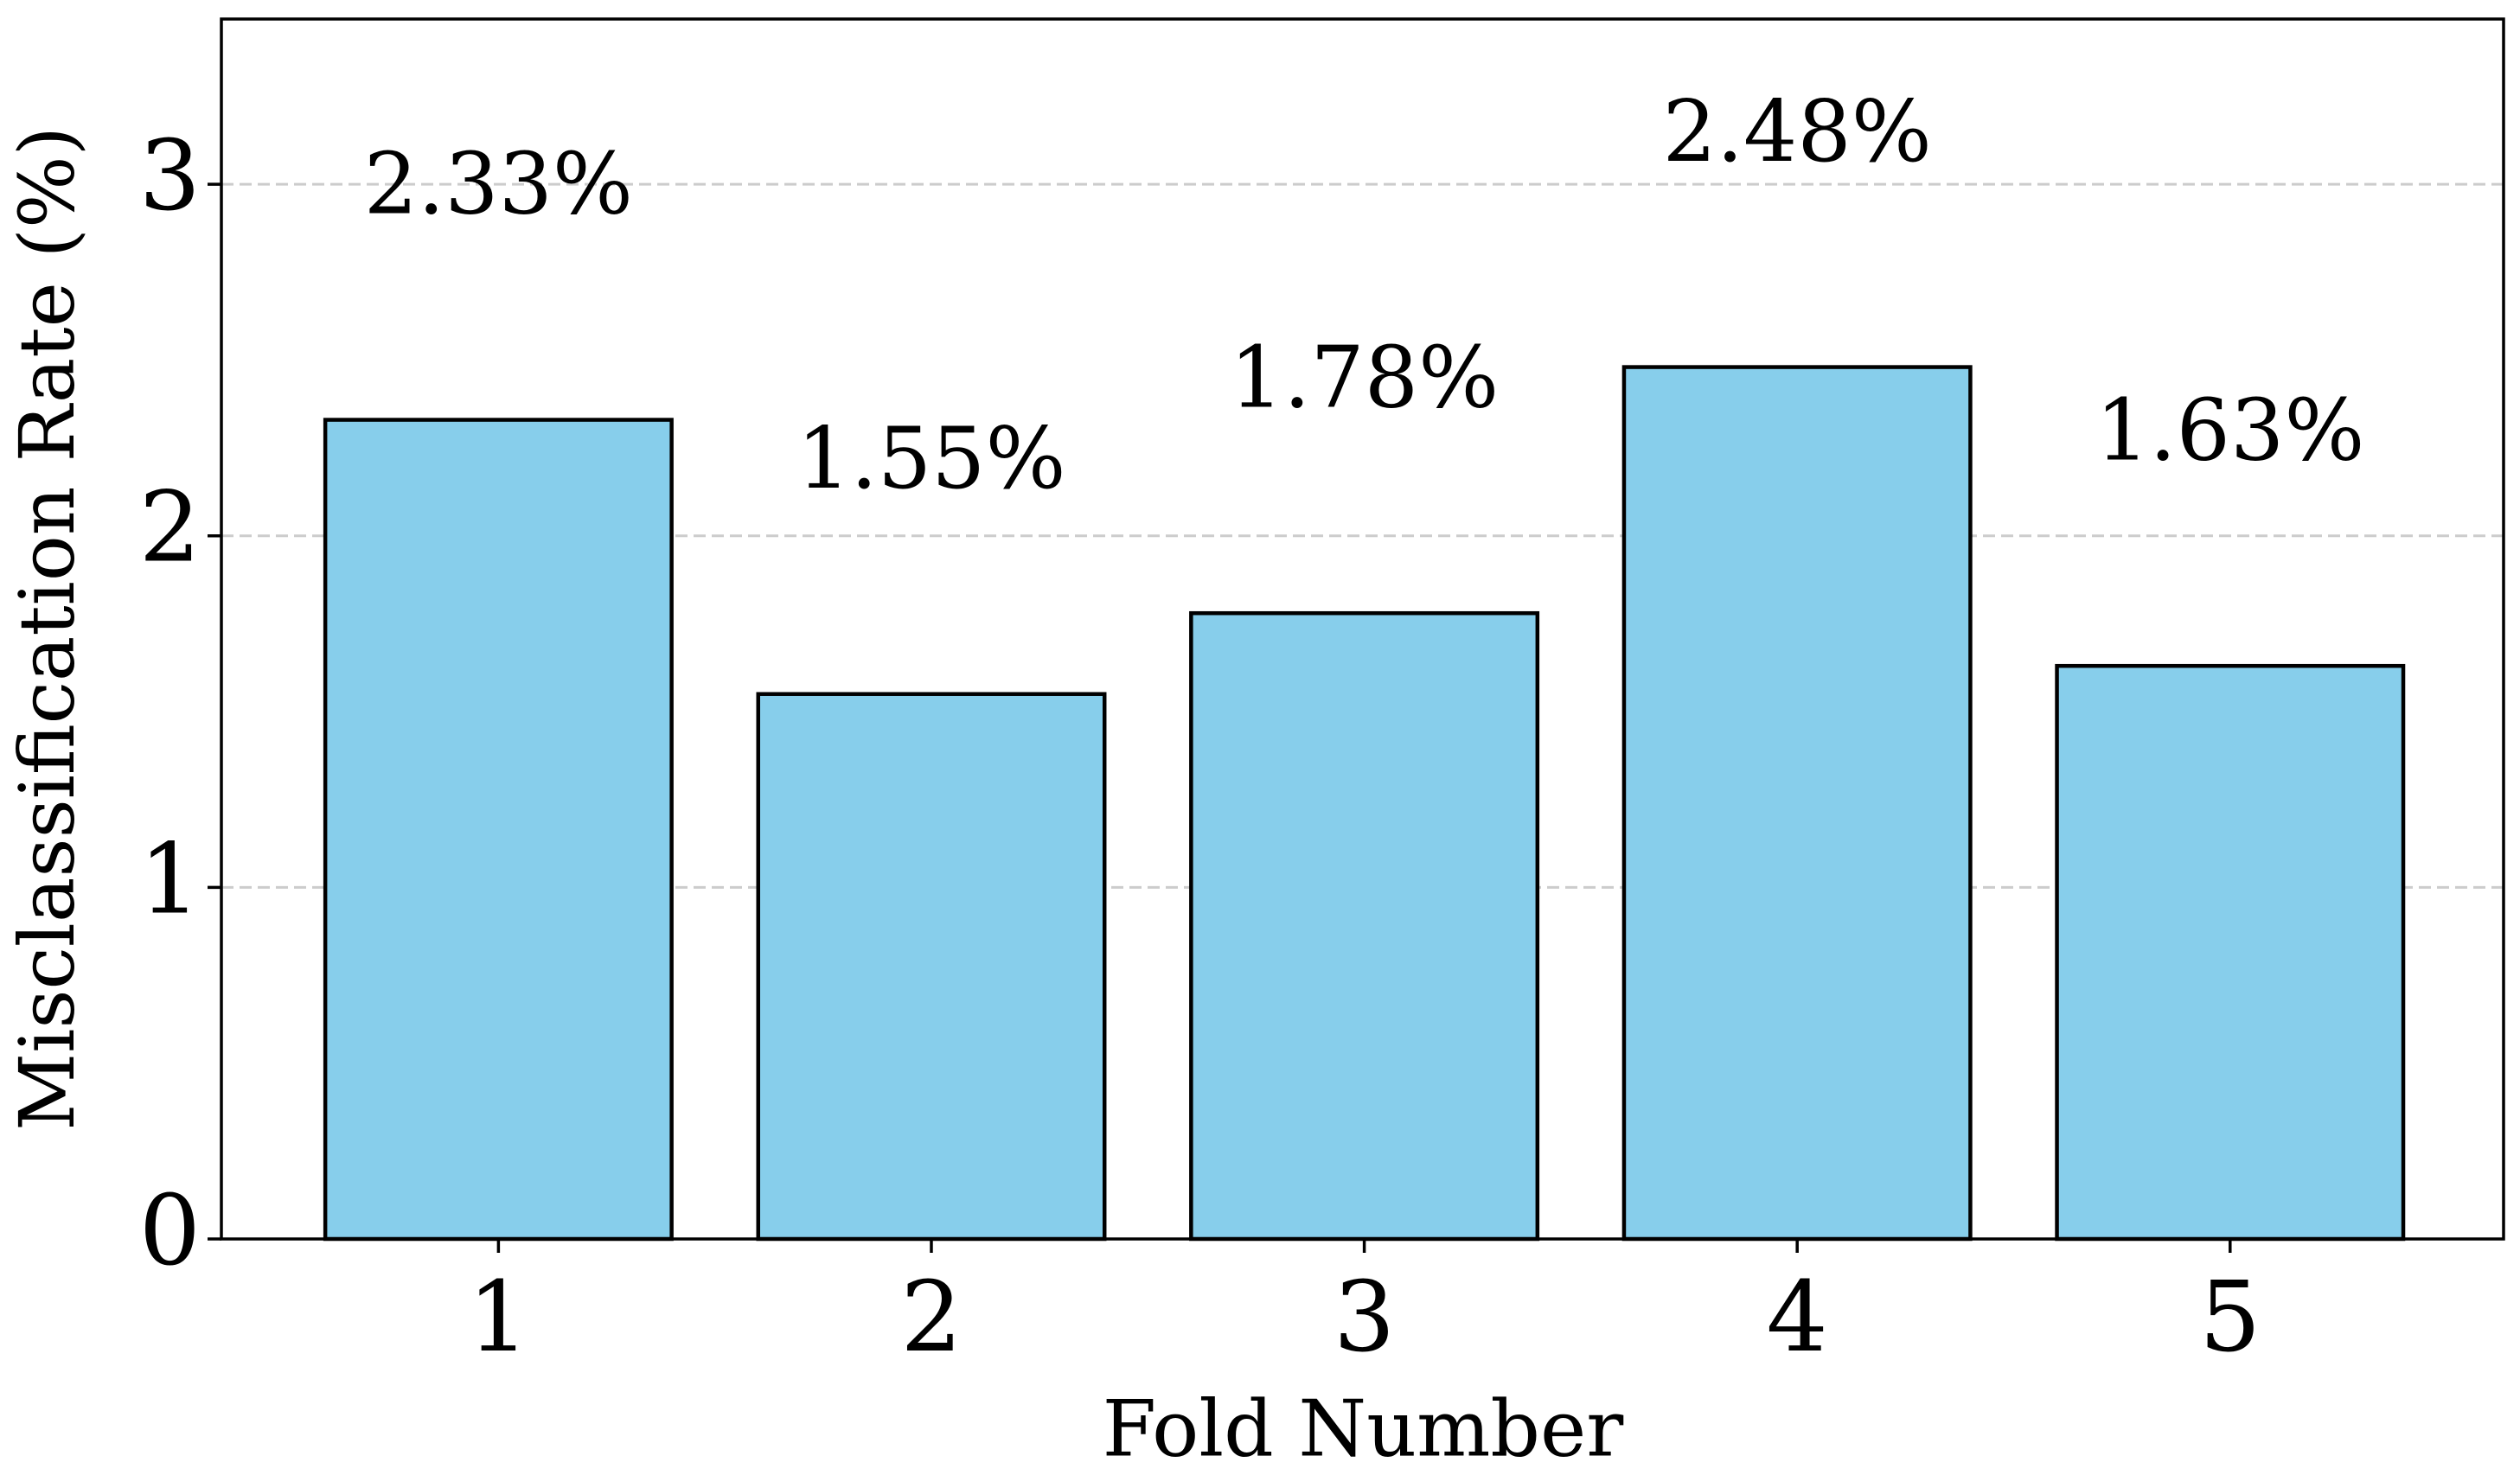 This screenshot has height=1475, width=2520. I want to click on y-axis-label: Misclassification Rate (%), so click(47, 628).